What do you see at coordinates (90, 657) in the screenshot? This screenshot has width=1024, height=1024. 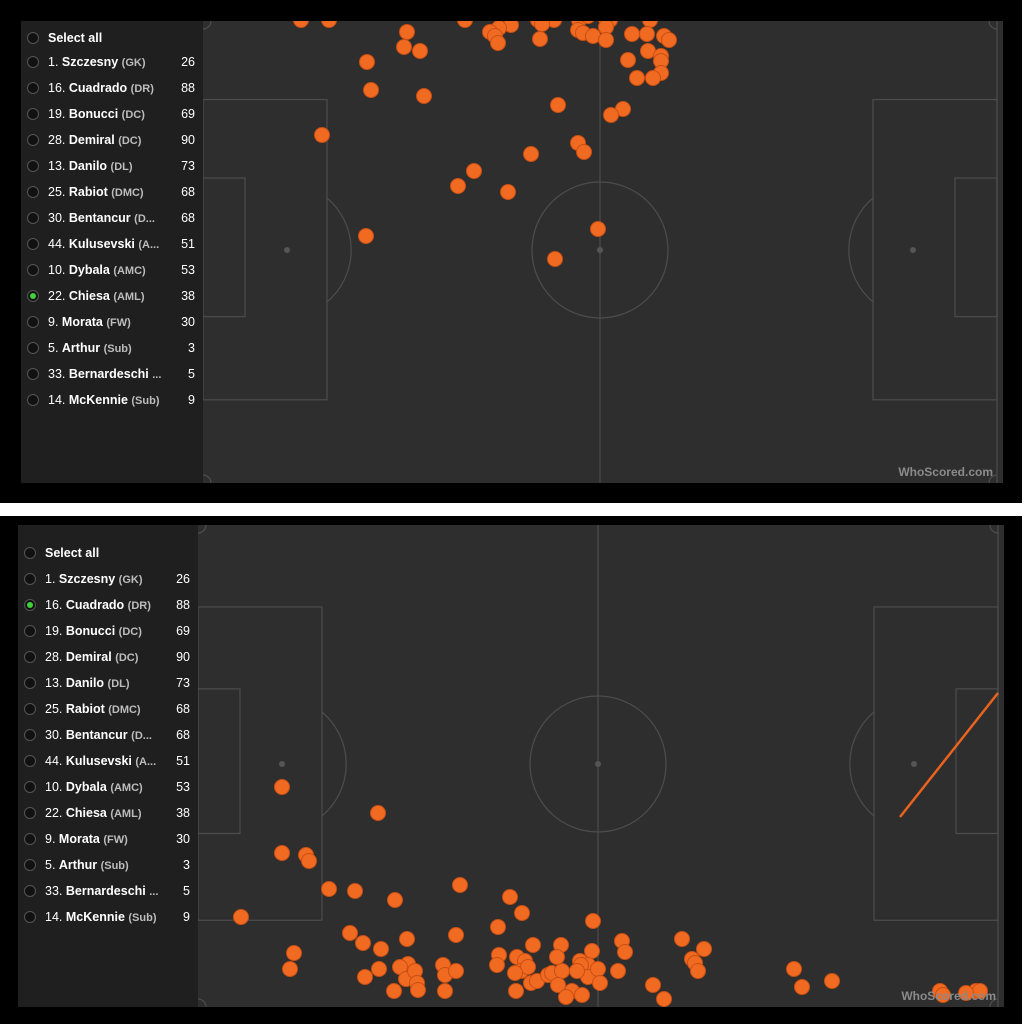 I see `player-name: Demiral` at bounding box center [90, 657].